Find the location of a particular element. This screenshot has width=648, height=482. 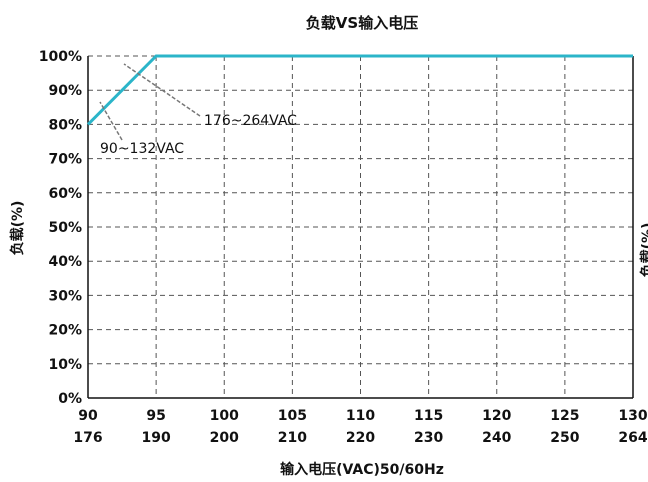

y-tick-label: 90% is located at coordinates (65, 91).